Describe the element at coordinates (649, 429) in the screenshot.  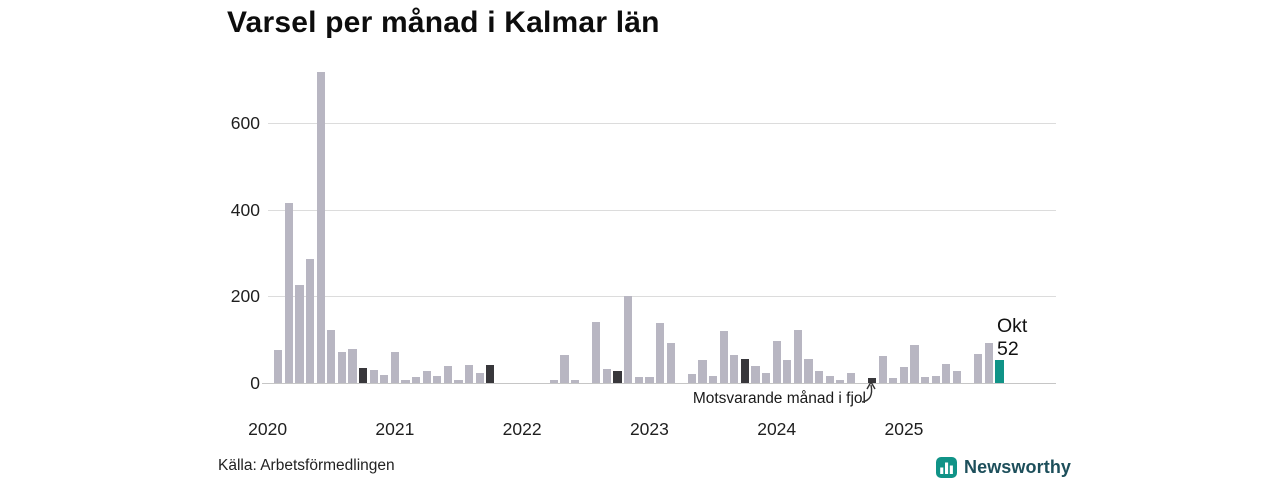
I see `x-tick-label-2023: 2023` at that location.